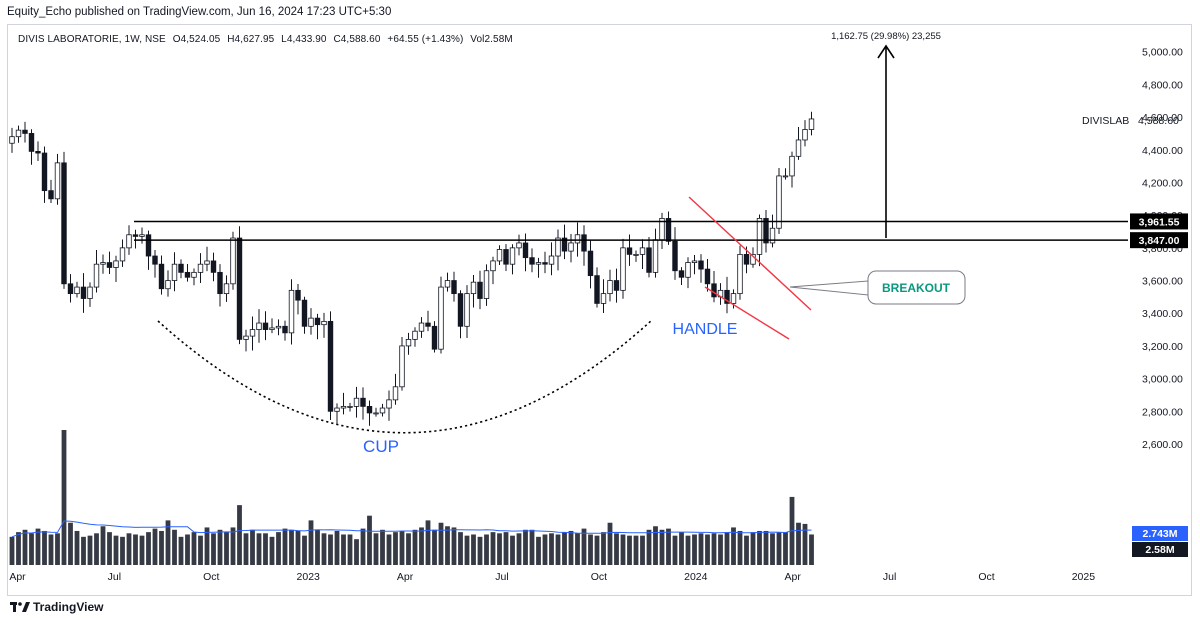  What do you see at coordinates (1105, 121) in the screenshot?
I see `symbol-label: DIVISLAB` at bounding box center [1105, 121].